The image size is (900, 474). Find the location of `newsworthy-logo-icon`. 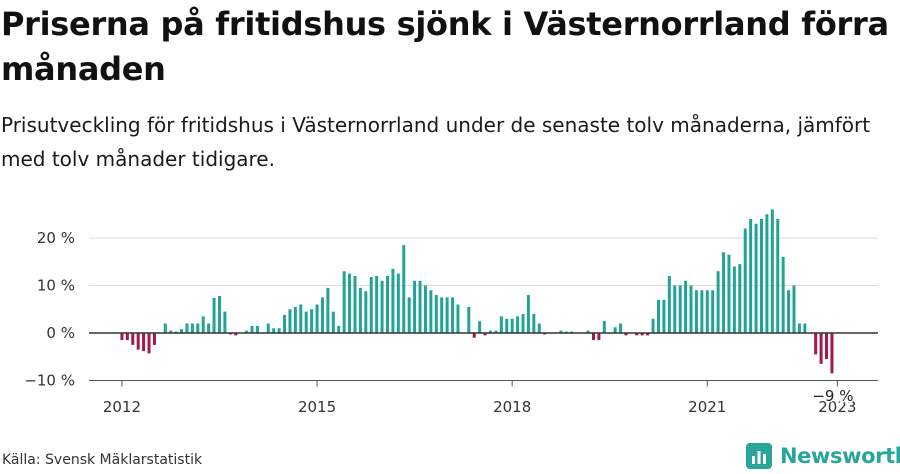

newsworthy-logo-icon is located at coordinates (759, 456).